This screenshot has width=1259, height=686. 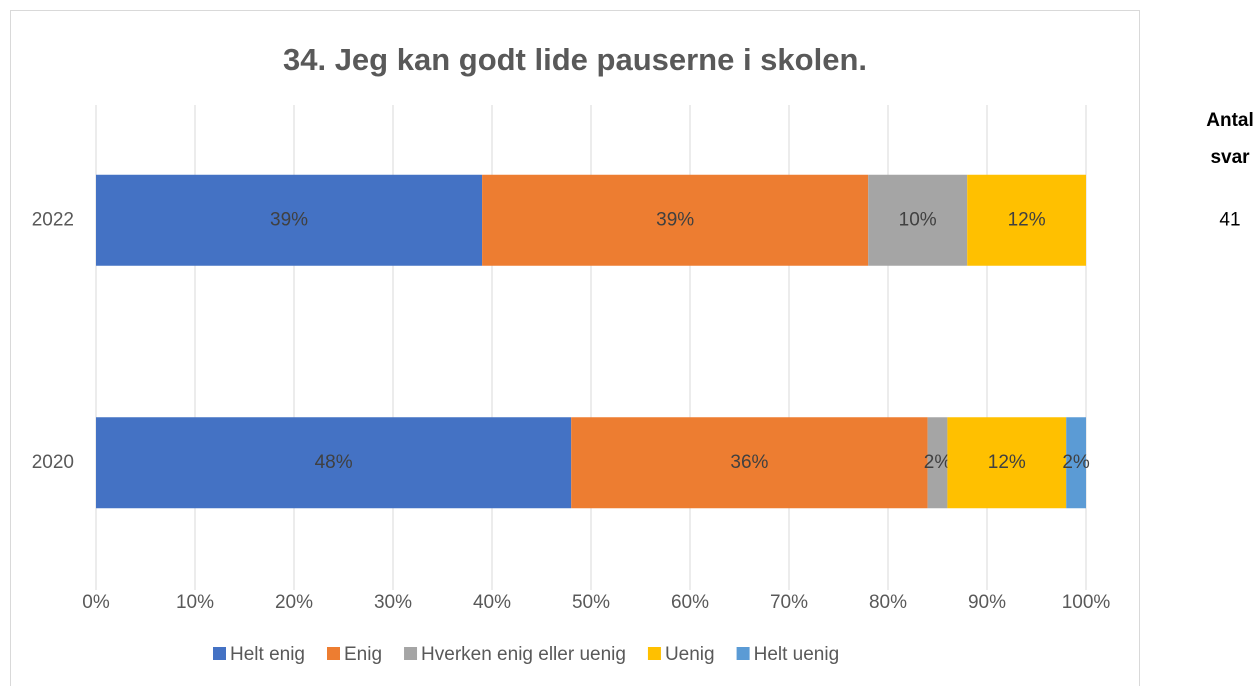 I want to click on x-tick-label: 70%, so click(x=789, y=602).